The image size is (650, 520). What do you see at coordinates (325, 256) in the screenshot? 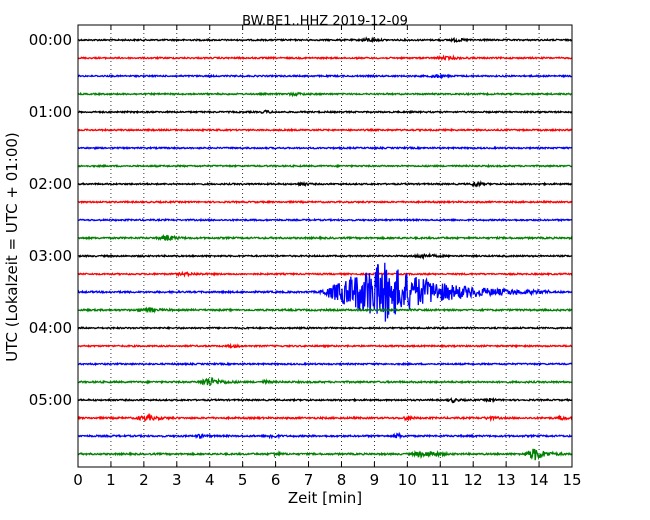
I see `trace-03:00` at bounding box center [325, 256].